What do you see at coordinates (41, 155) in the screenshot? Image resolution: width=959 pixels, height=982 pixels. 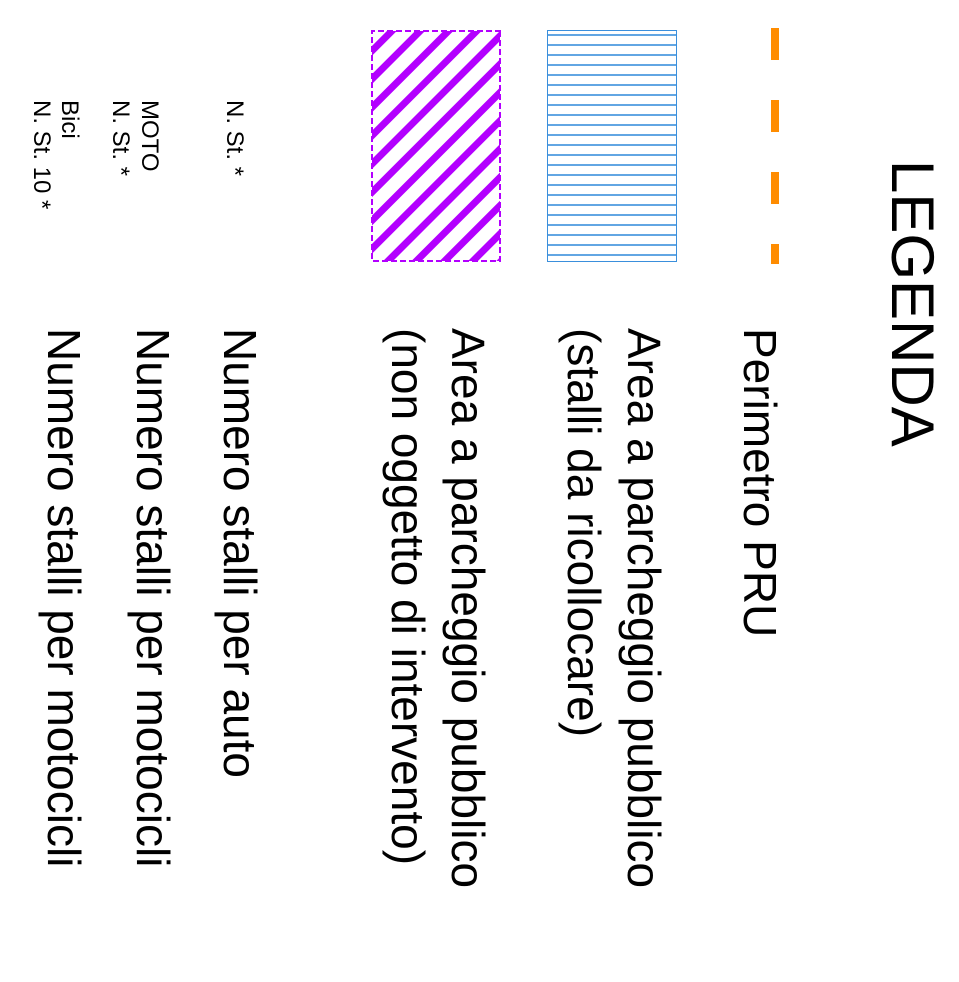 I see `bike-stalls-symbol-line2: N. St. 10 *` at bounding box center [41, 155].